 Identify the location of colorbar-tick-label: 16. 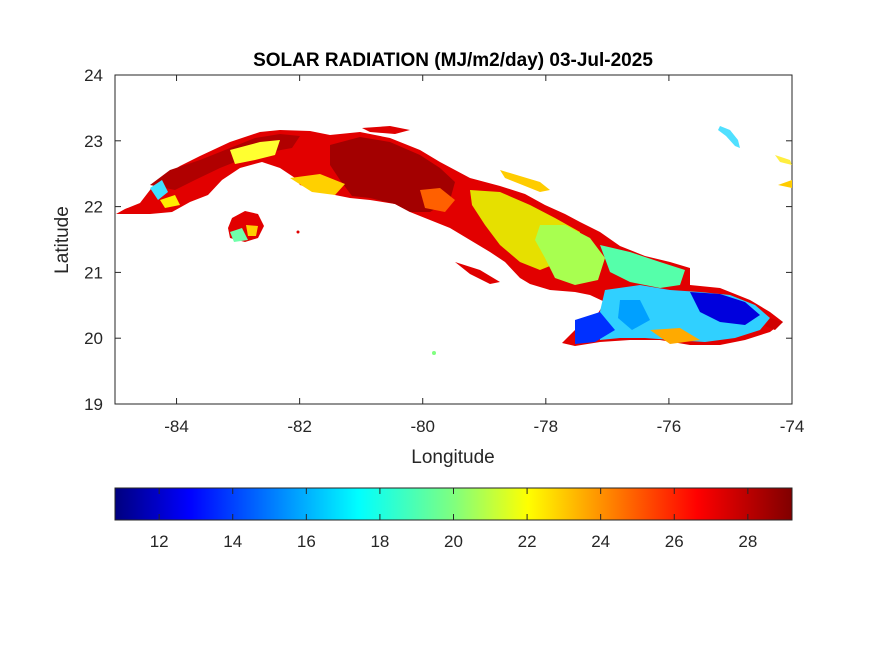
(306, 541).